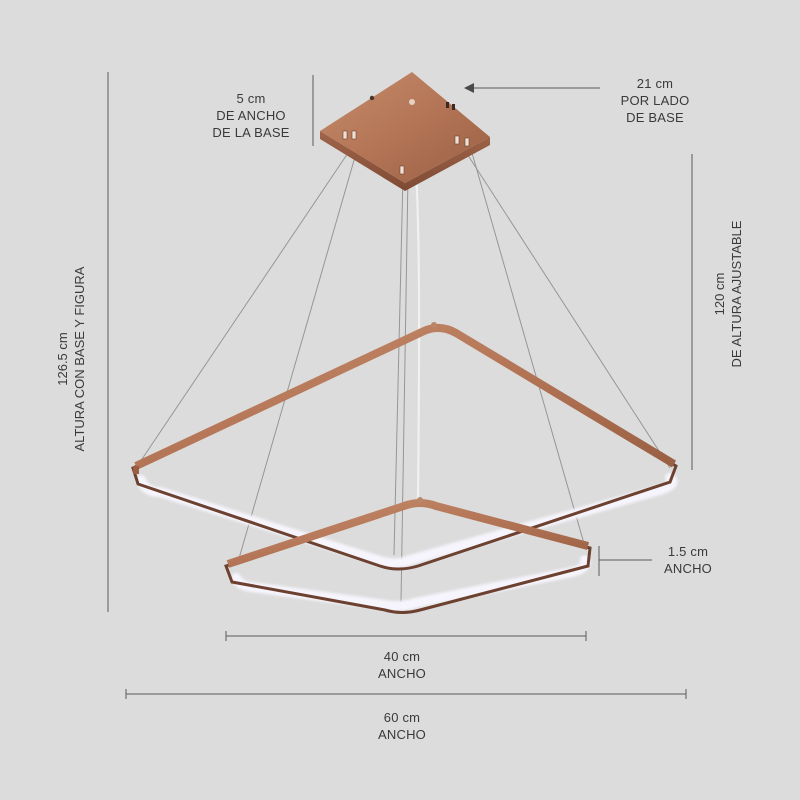 This screenshot has width=800, height=800. What do you see at coordinates (469, 88) in the screenshot?
I see `arrow-left-icon` at bounding box center [469, 88].